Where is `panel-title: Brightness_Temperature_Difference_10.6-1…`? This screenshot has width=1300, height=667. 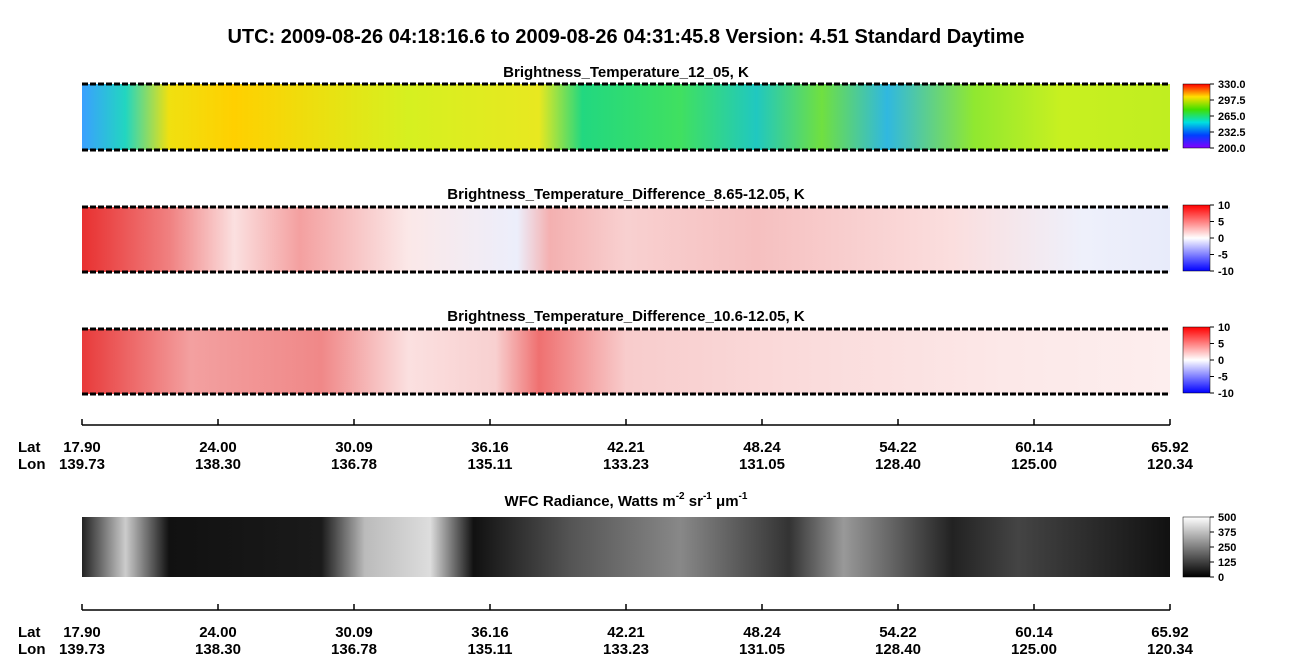
panel-title: Brightness_Temperature_Difference_10.6-1… is located at coordinates (626, 316).